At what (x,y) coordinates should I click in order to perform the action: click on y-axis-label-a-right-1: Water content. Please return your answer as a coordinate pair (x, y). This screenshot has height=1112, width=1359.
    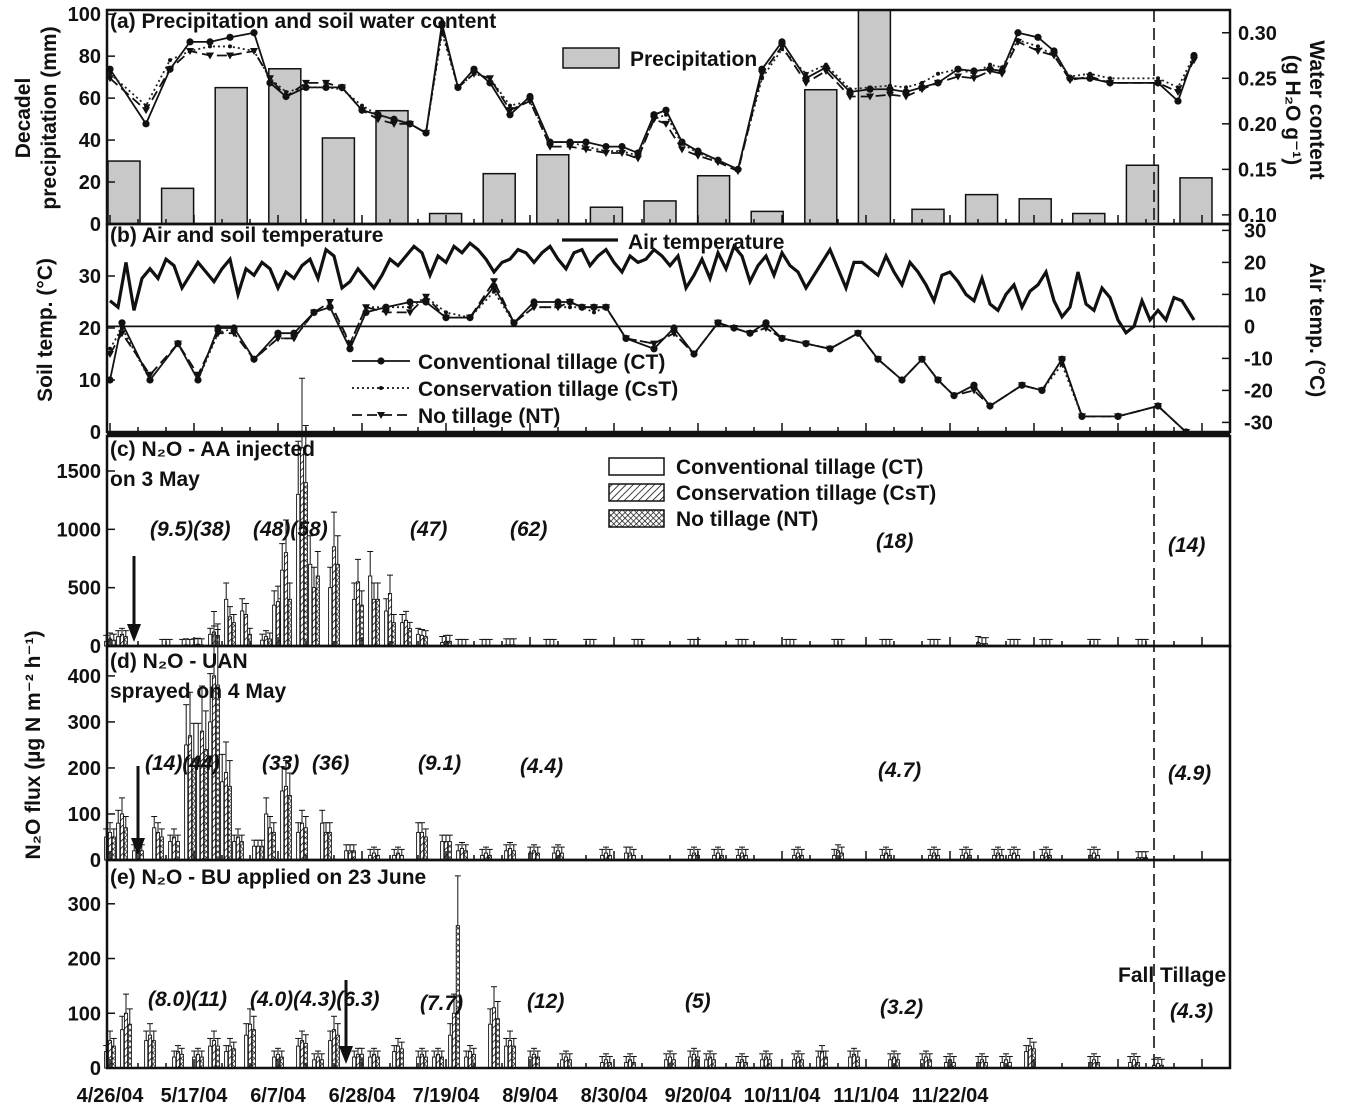
    Looking at the image, I should click on (1316, 109).